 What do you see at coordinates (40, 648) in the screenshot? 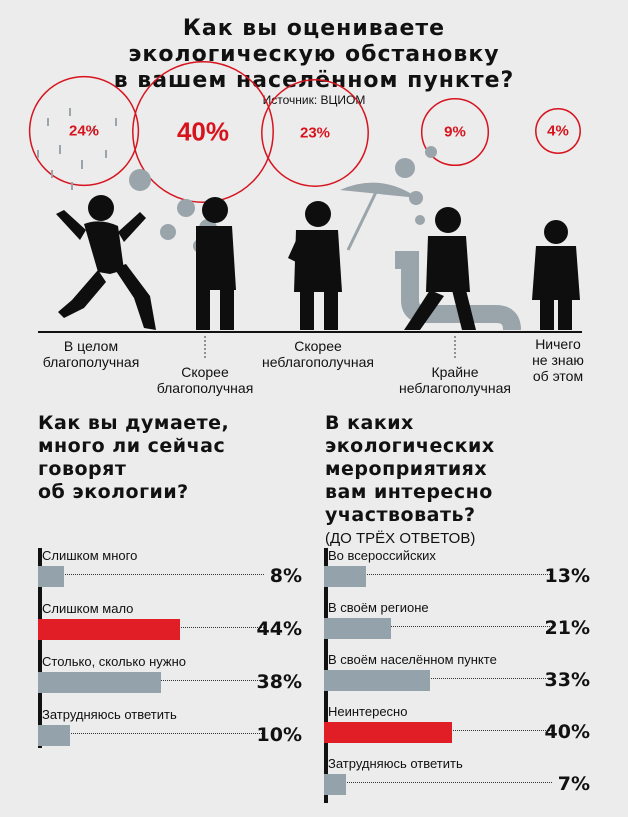
I see `bar-axis` at bounding box center [40, 648].